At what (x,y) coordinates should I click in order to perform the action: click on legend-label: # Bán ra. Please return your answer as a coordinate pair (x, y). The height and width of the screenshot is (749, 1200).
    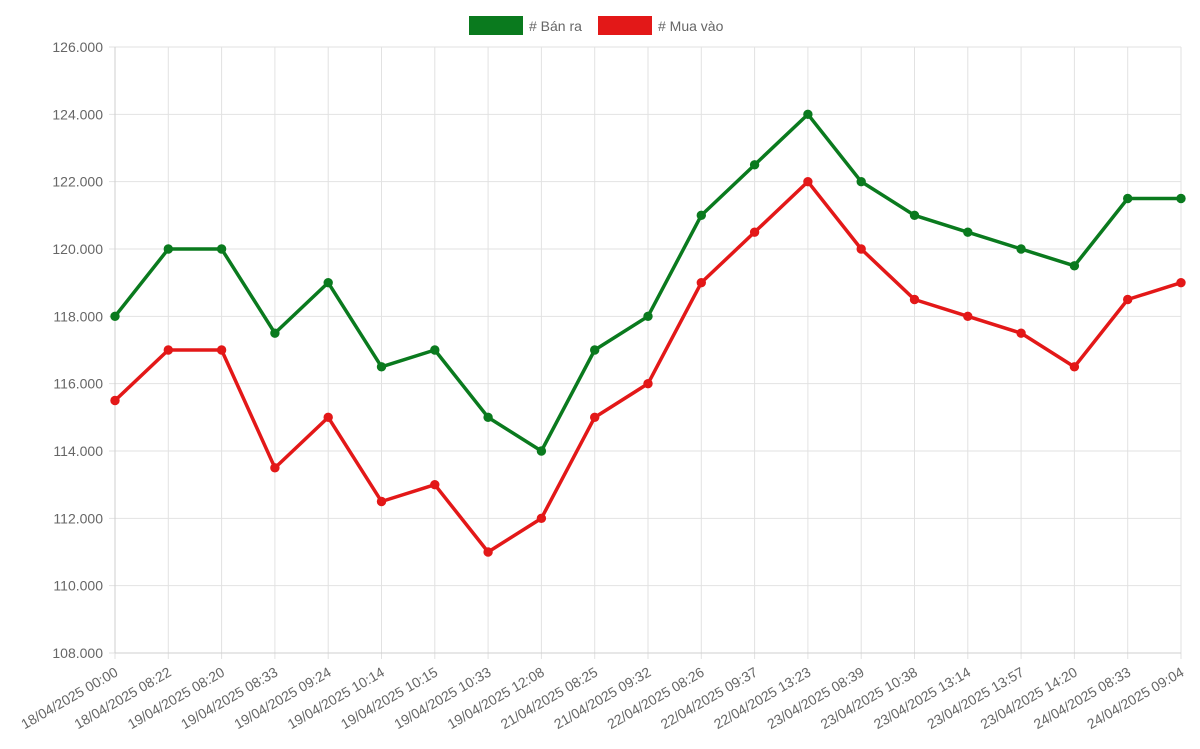
    Looking at the image, I should click on (555, 26).